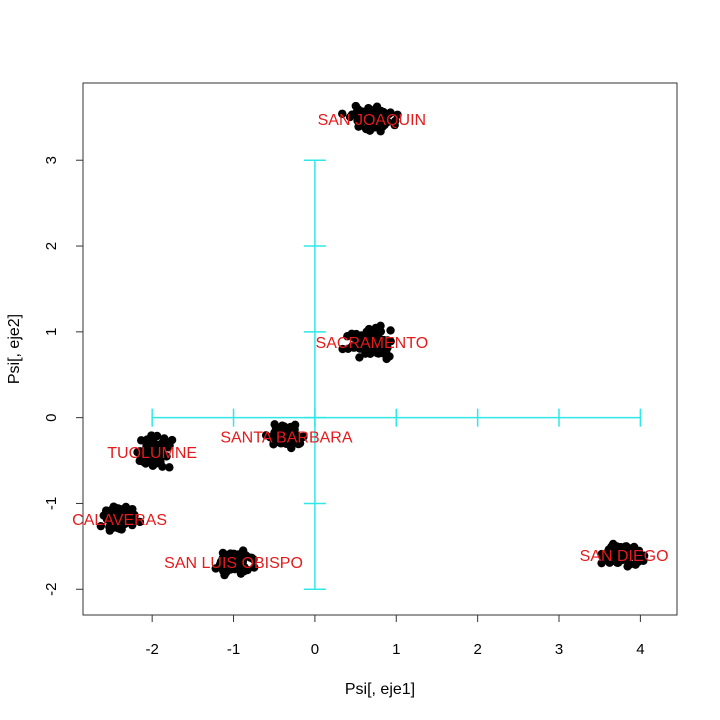  I want to click on cluster-santa-barbara, so click(284, 436).